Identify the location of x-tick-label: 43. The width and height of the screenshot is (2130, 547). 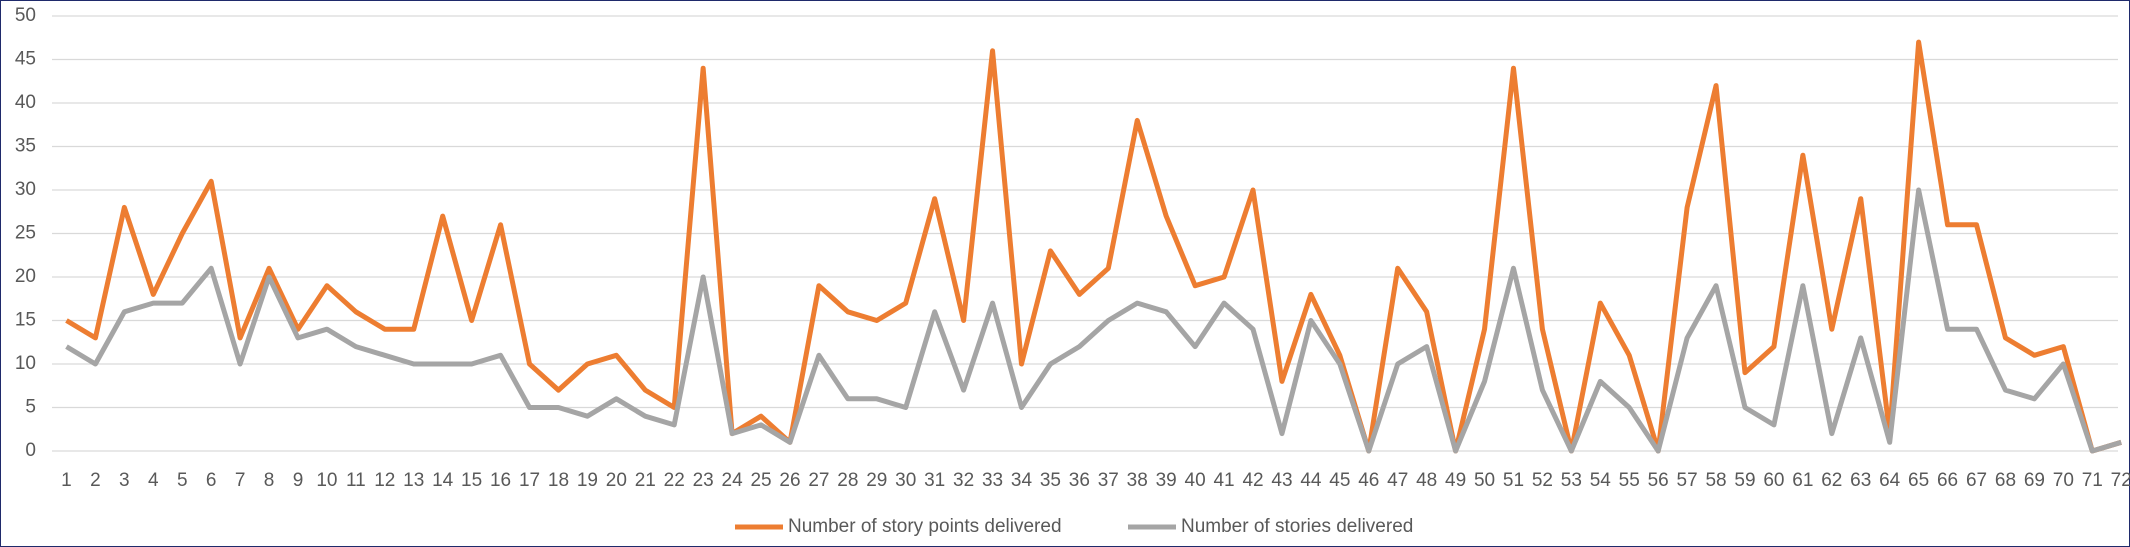
(1281, 480).